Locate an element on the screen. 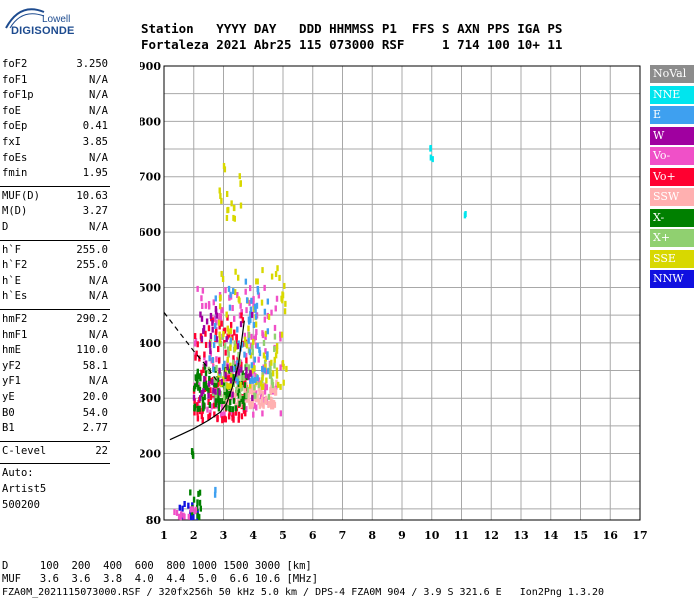 The width and height of the screenshot is (700, 600). legend-item-nne: NNE is located at coordinates (672, 94).